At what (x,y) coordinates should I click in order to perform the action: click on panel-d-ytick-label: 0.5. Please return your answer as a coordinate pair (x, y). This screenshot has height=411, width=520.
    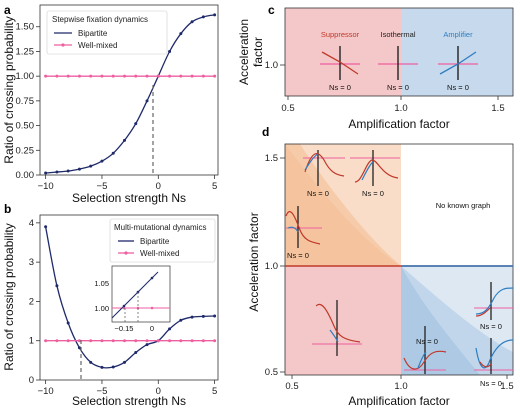
    Looking at the image, I should click on (271, 372).